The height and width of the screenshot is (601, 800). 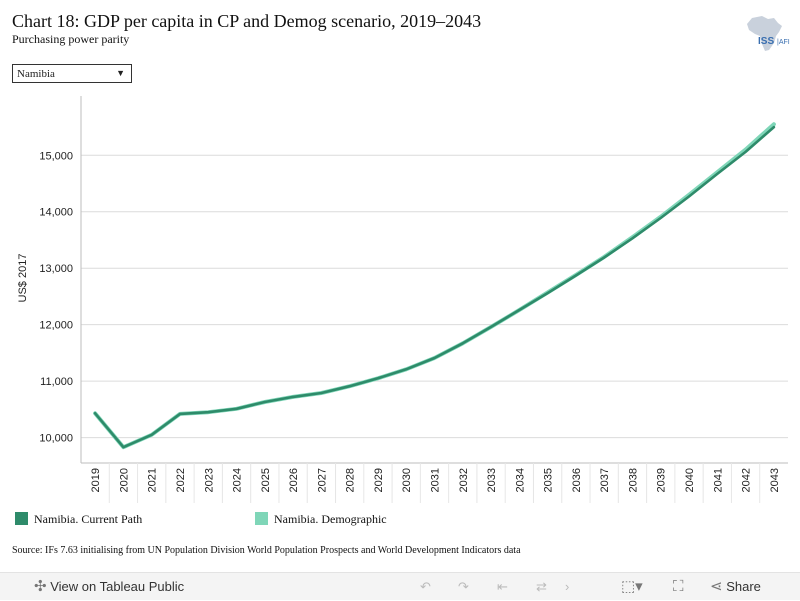 I want to click on fullscreen-icon: ⛶, so click(x=678, y=586).